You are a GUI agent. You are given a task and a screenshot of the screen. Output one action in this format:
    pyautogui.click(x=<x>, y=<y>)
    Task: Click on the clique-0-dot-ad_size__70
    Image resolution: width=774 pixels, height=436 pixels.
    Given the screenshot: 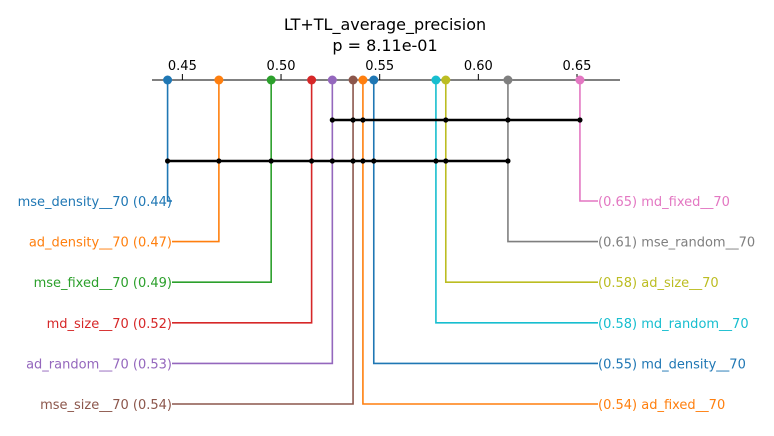 What is the action you would take?
    pyautogui.click(x=446, y=120)
    